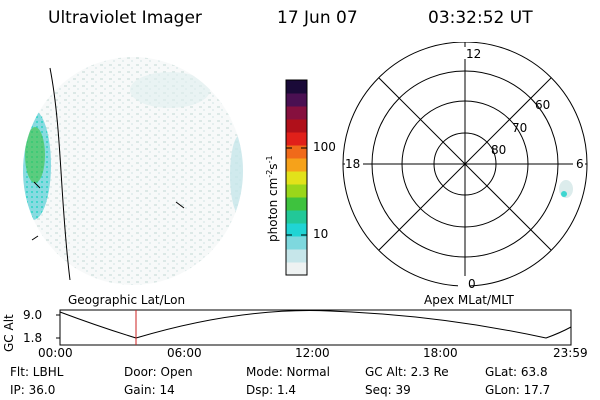  Describe the element at coordinates (33, 390) in the screenshot. I see `ip-info: IP: 36.0` at that location.